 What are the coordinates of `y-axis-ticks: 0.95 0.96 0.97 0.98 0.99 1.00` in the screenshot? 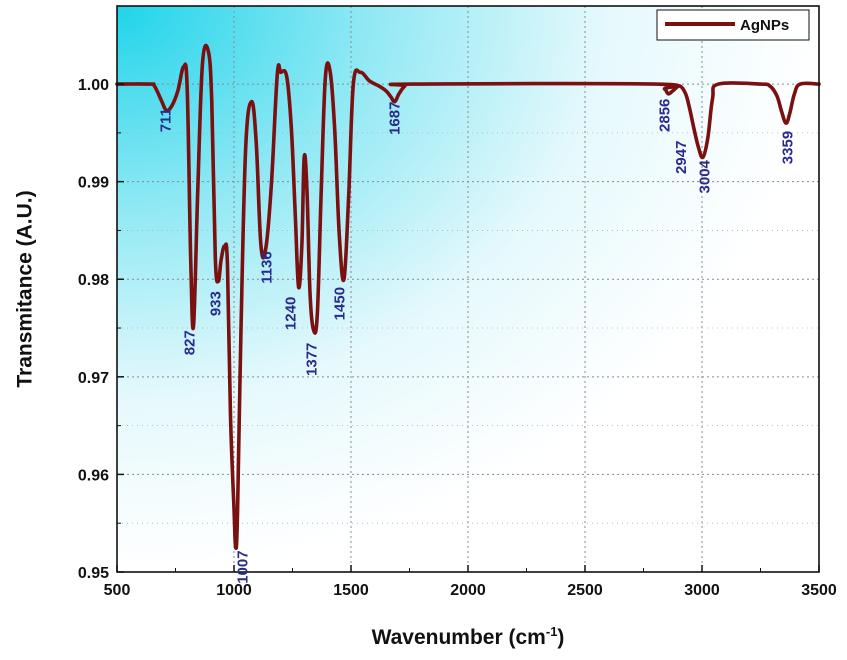 It's located at (101, 329).